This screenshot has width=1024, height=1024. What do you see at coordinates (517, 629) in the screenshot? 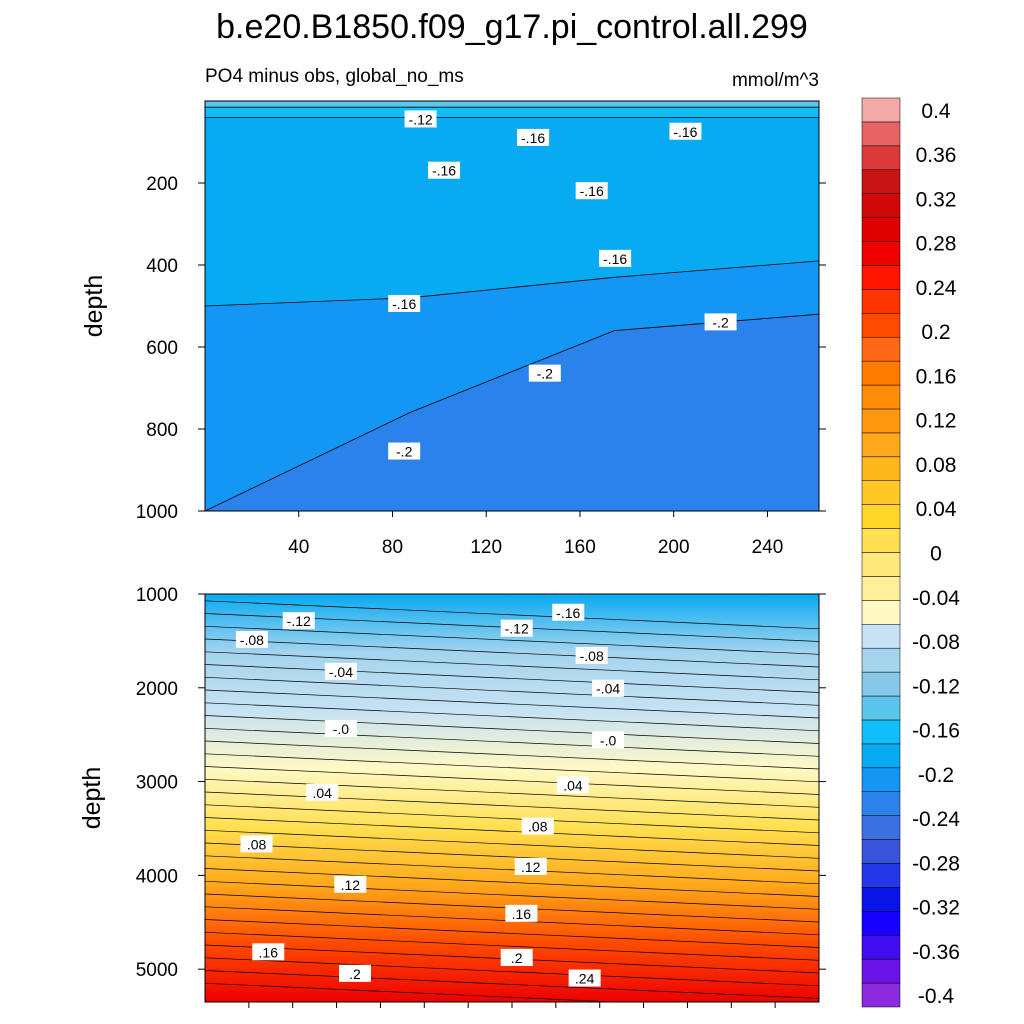
I see `svg-text: -.12` at bounding box center [517, 629].